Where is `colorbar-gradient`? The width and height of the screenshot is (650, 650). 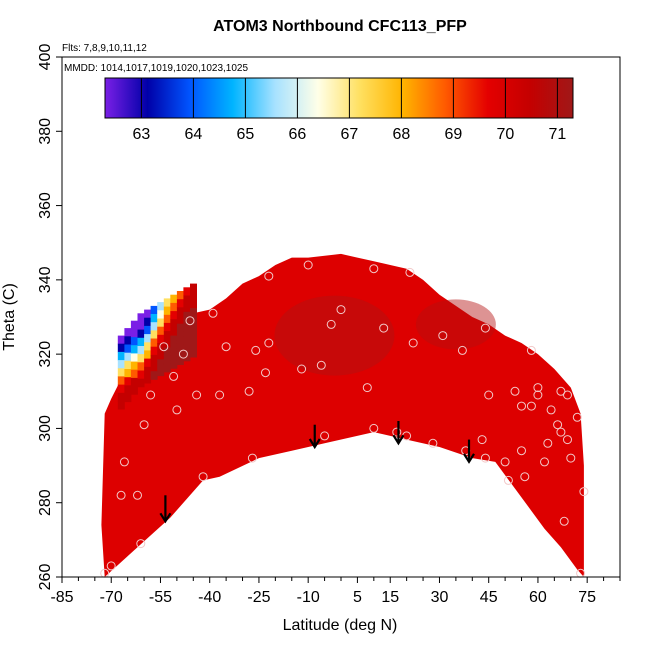 colorbar-gradient is located at coordinates (339, 98).